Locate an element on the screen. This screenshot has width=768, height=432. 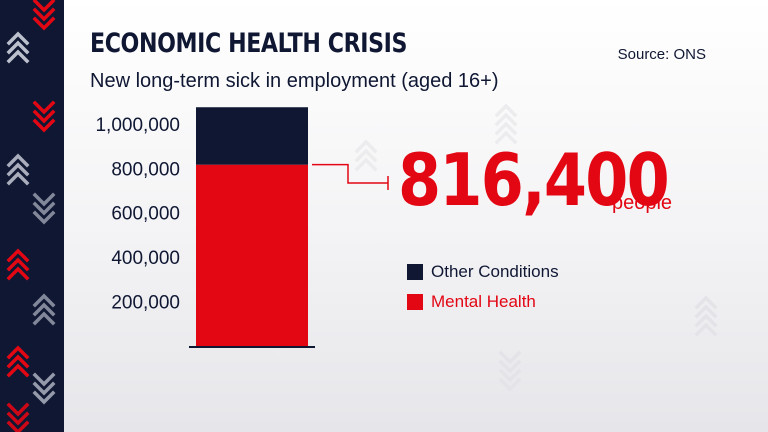
y-tick-label: 600,000 is located at coordinates (145, 214).